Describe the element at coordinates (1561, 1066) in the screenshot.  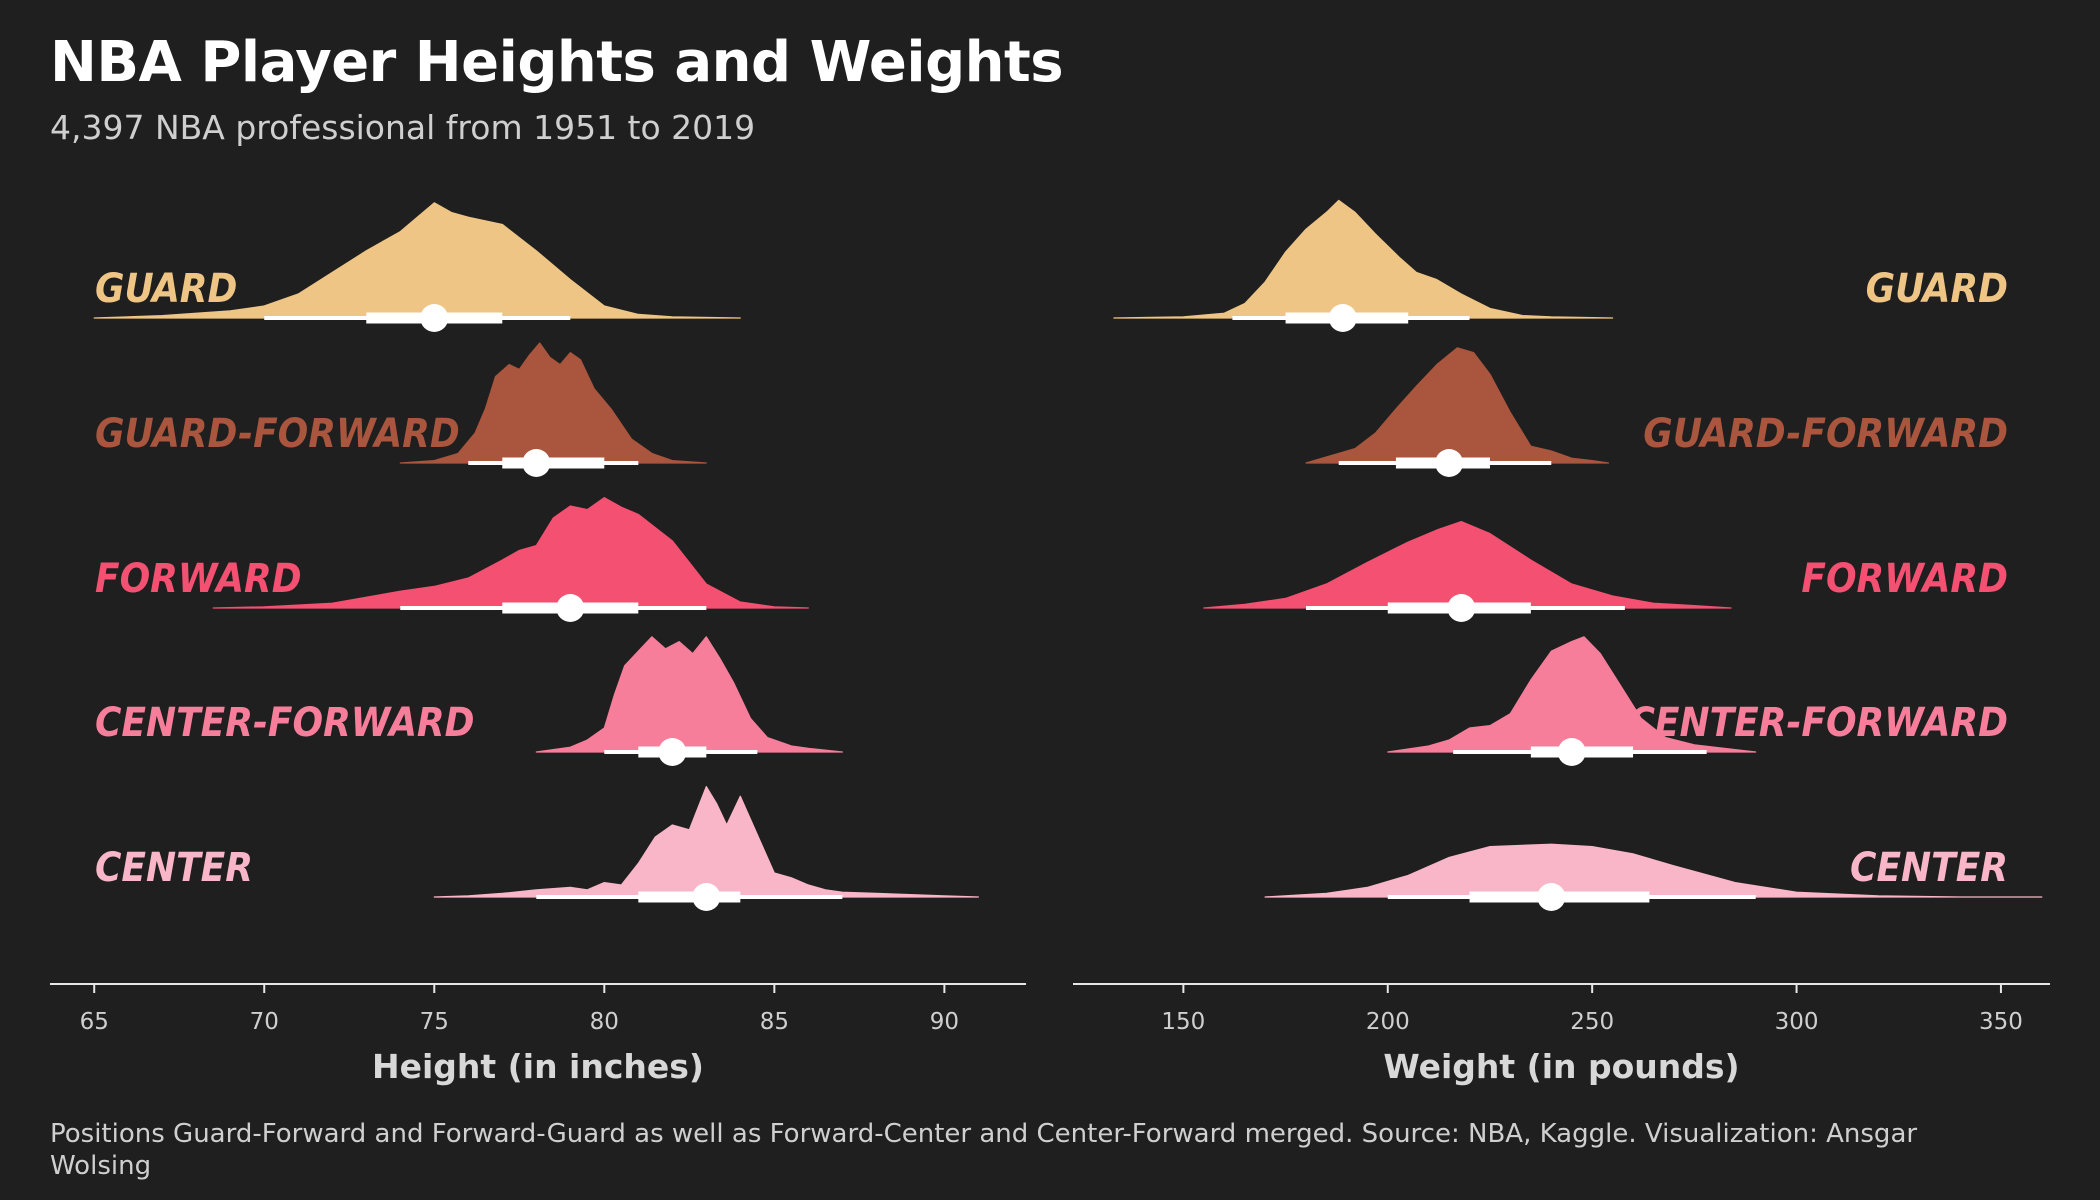
I see `x-axis-title: Weight (in pounds)` at that location.